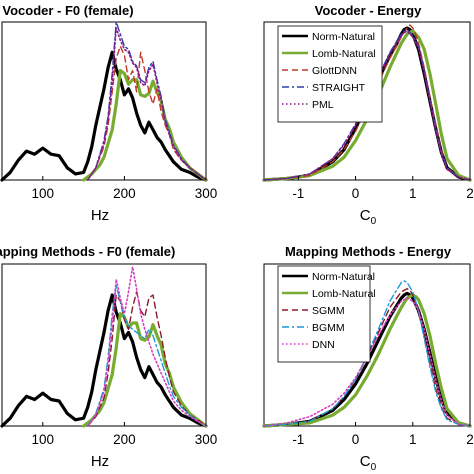 The height and width of the screenshot is (474, 474). I want to click on series-line-pml, so click(367, 105).